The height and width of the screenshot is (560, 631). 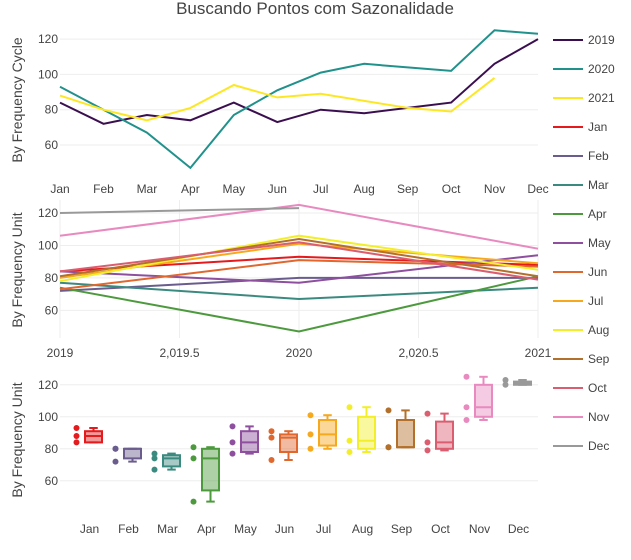 I want to click on legend-label: 2020, so click(x=601, y=69).